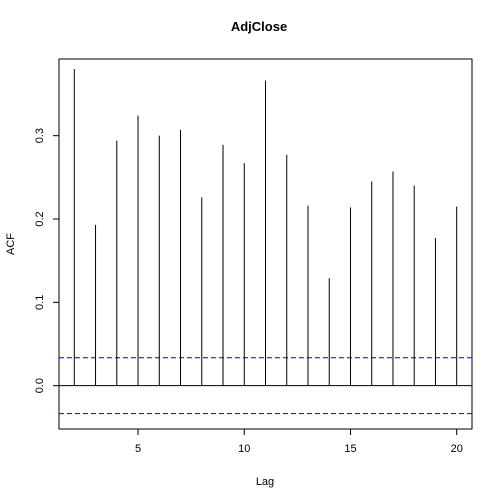  What do you see at coordinates (40, 218) in the screenshot?
I see `y-tick-label-2: 0.2` at bounding box center [40, 218].